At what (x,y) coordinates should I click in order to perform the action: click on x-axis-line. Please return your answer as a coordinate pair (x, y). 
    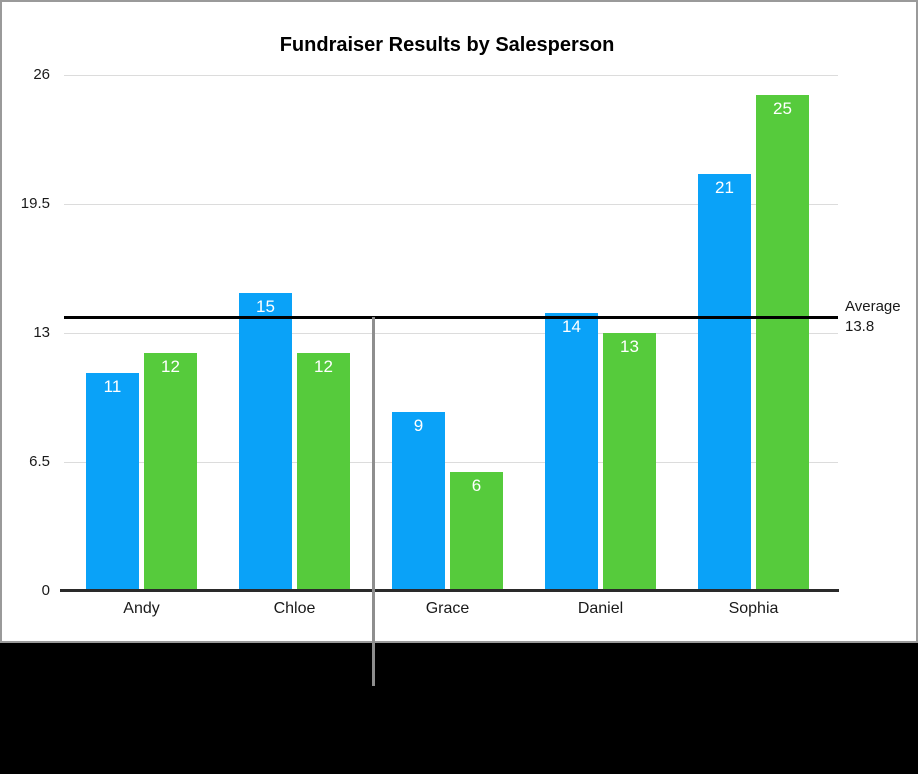
    Looking at the image, I should click on (449, 590).